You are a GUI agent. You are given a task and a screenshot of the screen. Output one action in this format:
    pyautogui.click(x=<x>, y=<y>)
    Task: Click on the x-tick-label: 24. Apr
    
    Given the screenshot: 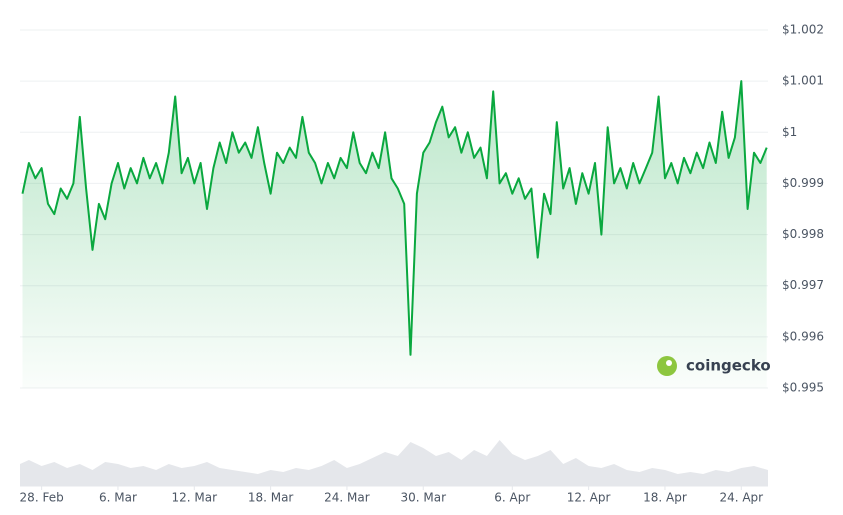 What is the action you would take?
    pyautogui.click(x=741, y=498)
    